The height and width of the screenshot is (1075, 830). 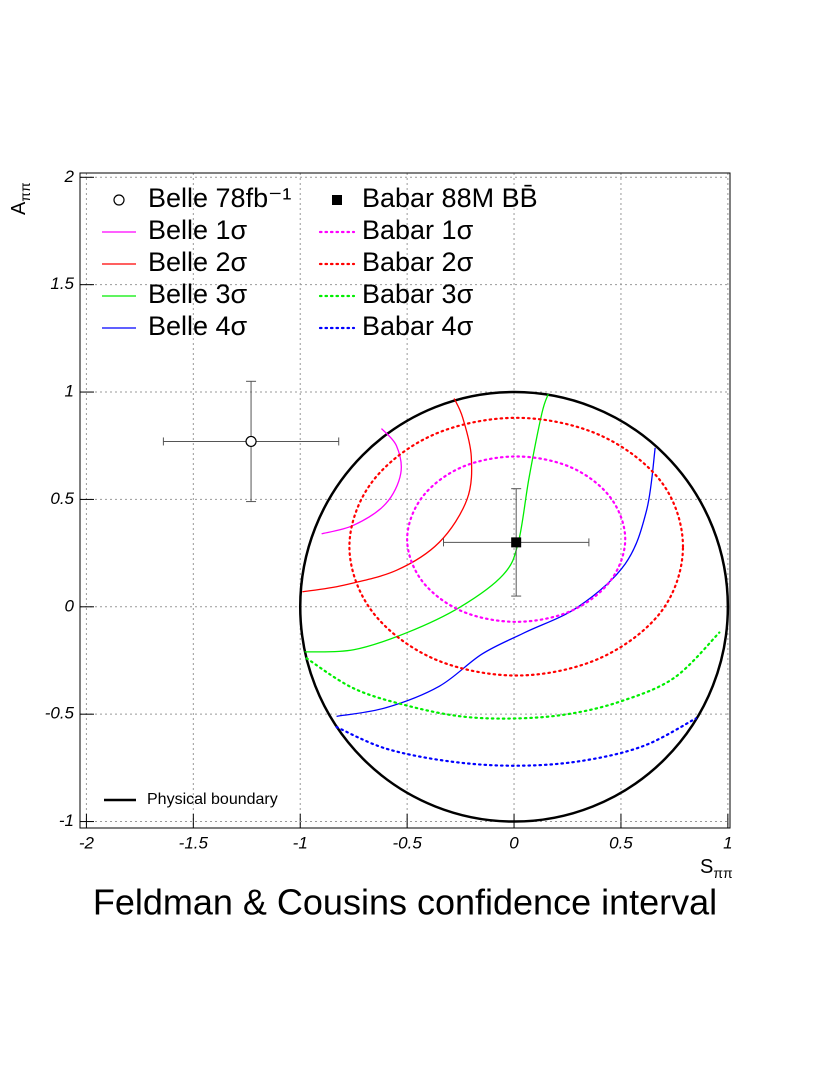 I want to click on legend-label: Belle 2σ, so click(x=198, y=262).